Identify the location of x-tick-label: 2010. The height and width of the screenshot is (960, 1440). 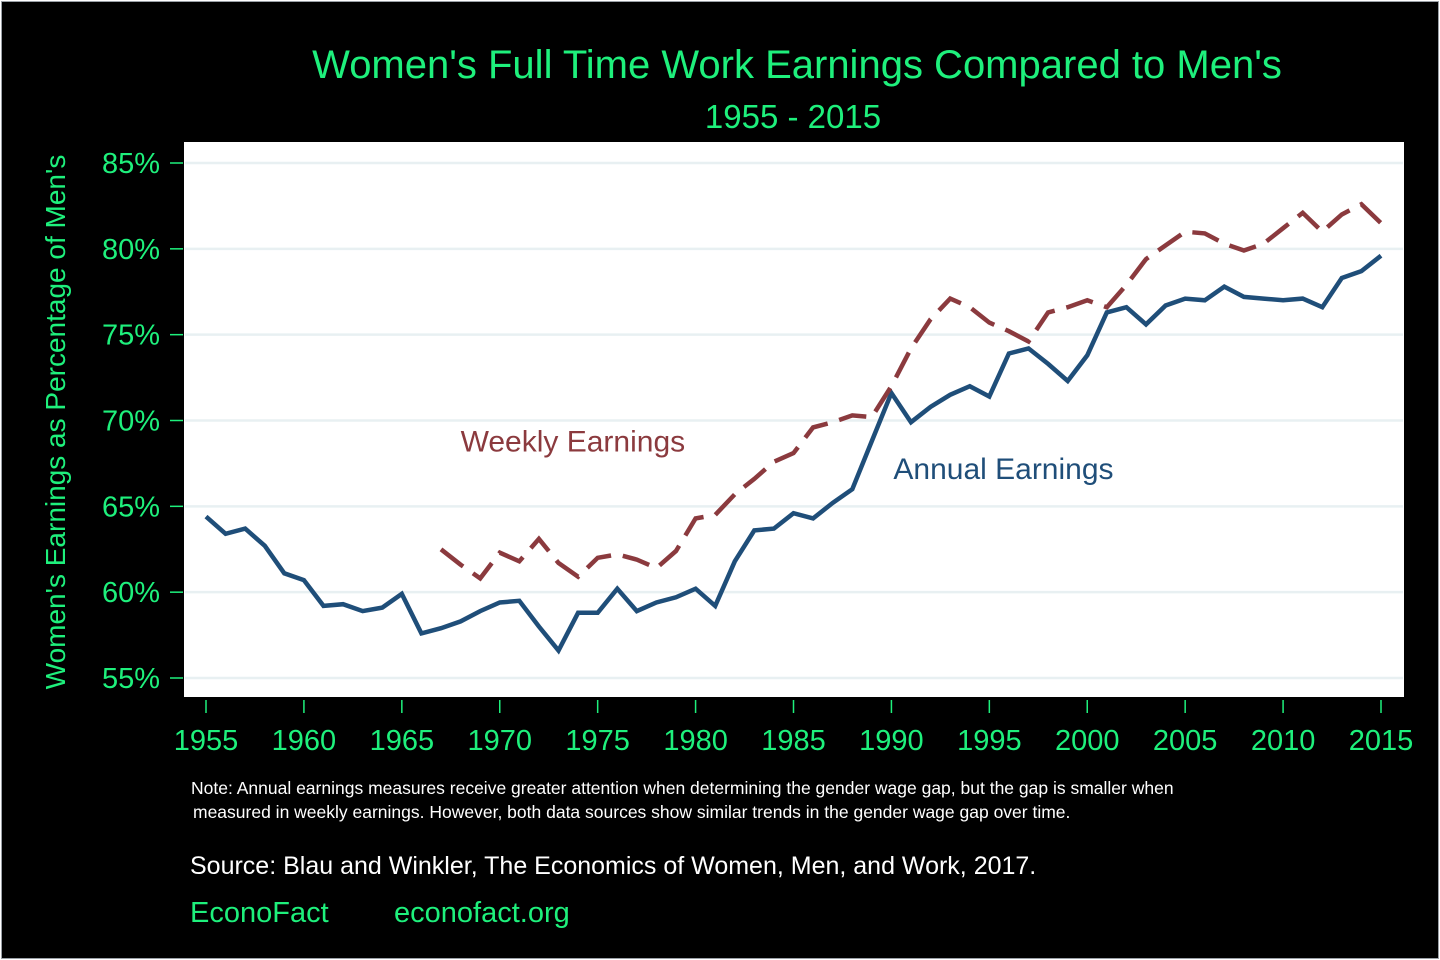
(1283, 741).